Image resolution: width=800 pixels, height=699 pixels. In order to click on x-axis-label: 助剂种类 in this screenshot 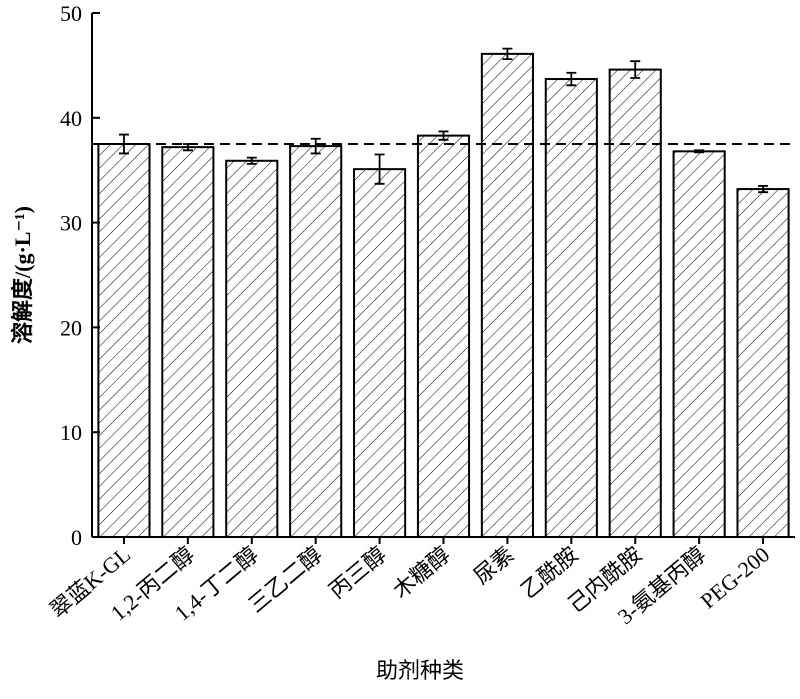, I will do `click(420, 670)`.